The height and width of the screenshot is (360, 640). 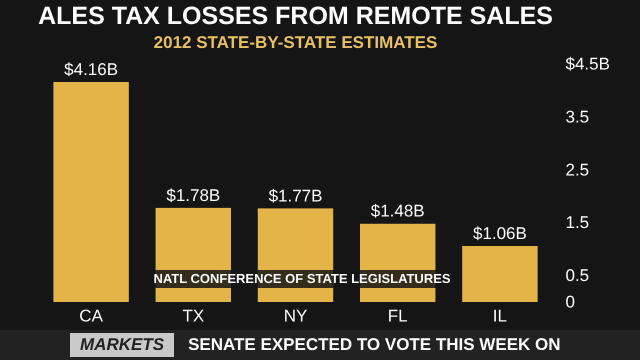 I want to click on data-label: $1.78B, so click(x=193, y=195).